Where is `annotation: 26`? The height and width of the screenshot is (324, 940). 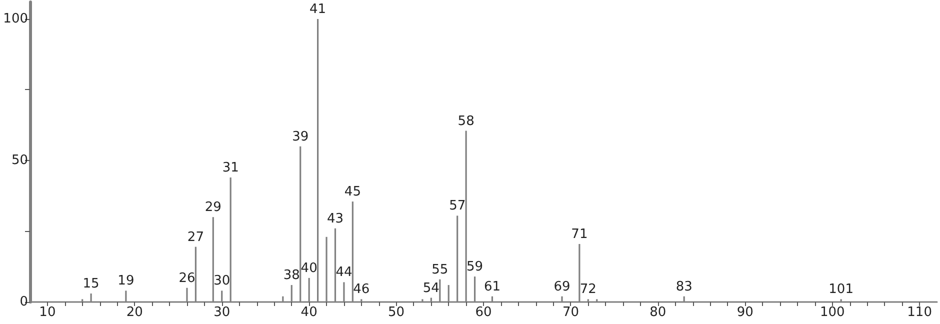 annotation: 26 is located at coordinates (187, 278).